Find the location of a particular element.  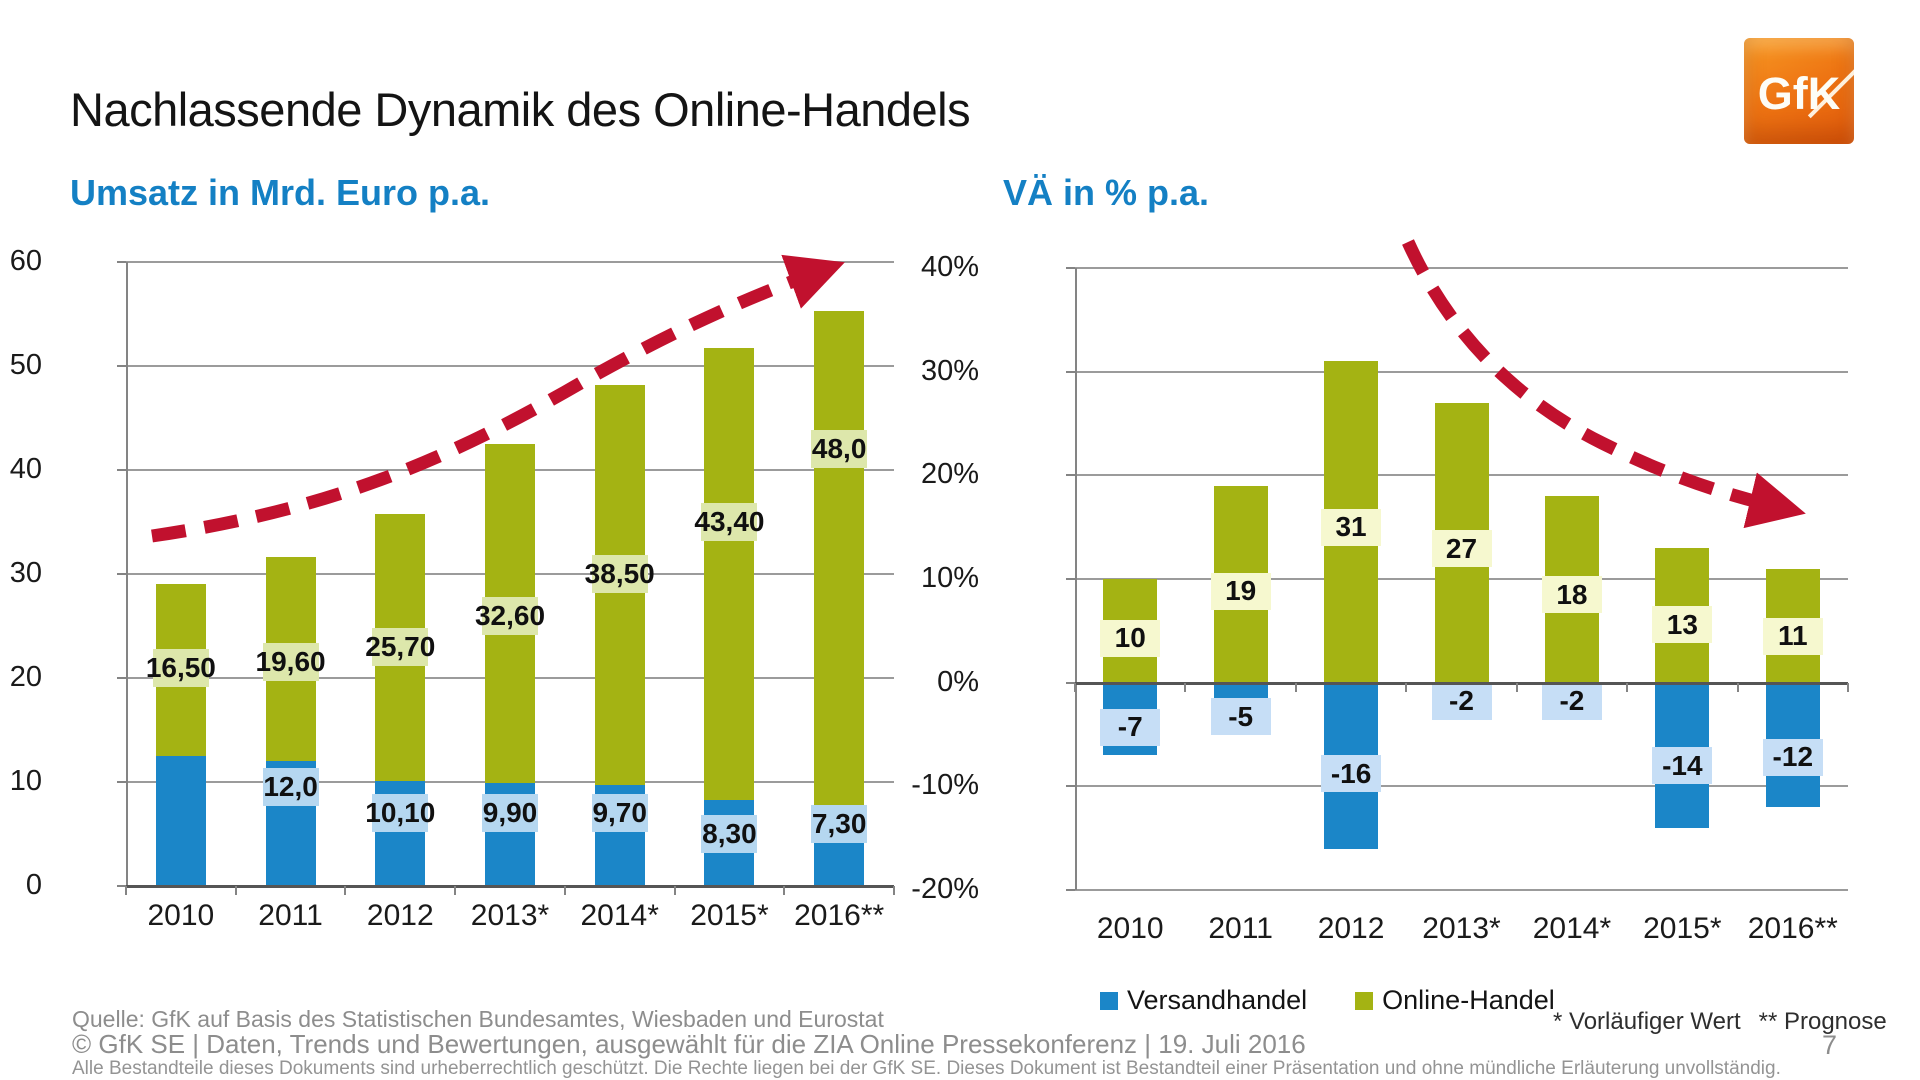

footnote-prognose: ** Prognose is located at coordinates (1822, 1021).